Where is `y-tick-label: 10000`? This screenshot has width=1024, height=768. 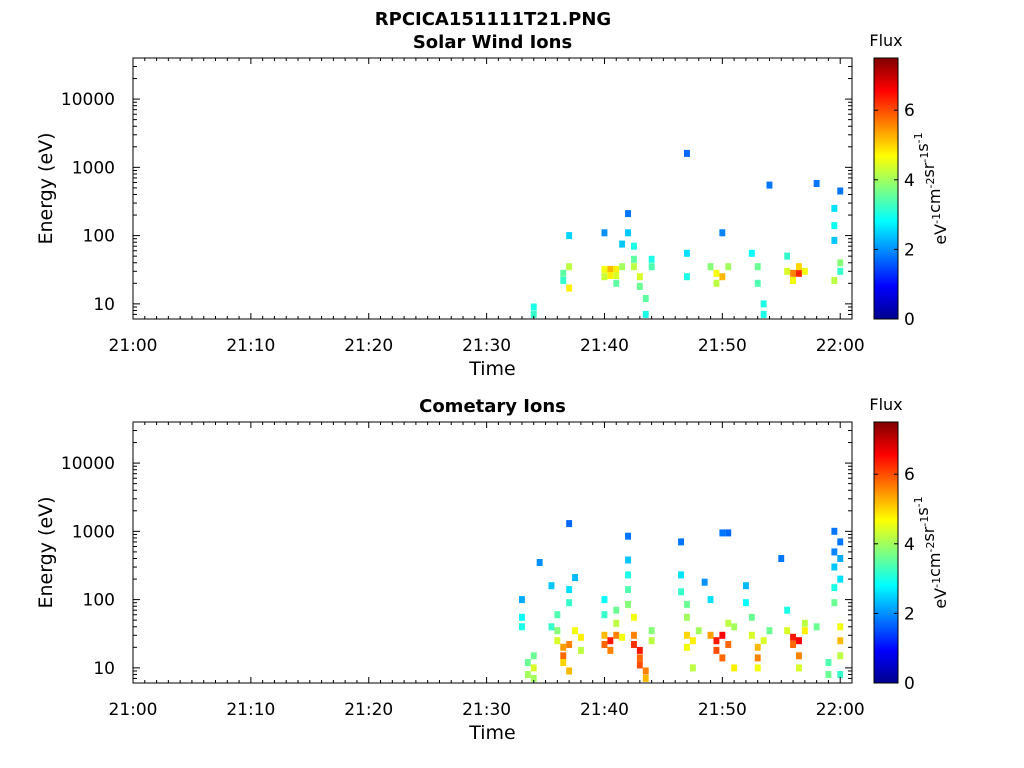
y-tick-label: 10000 is located at coordinates (88, 100).